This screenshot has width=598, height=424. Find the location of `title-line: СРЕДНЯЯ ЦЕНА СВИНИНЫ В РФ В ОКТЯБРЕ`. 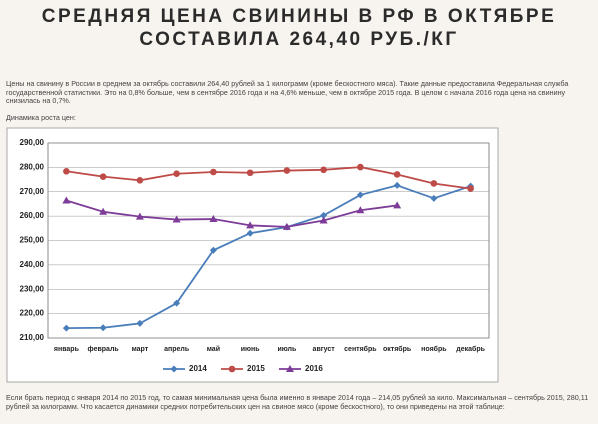

title-line: СРЕДНЯЯ ЦЕНА СВИНИНЫ В РФ В ОКТЯБРЕ is located at coordinates (299, 16).